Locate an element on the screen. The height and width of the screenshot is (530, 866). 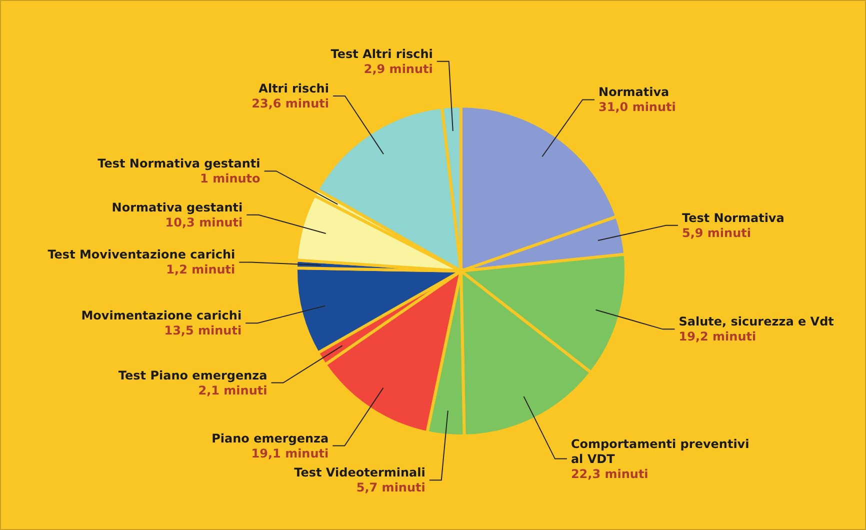
data-label: 22,3 minuti is located at coordinates (609, 473).